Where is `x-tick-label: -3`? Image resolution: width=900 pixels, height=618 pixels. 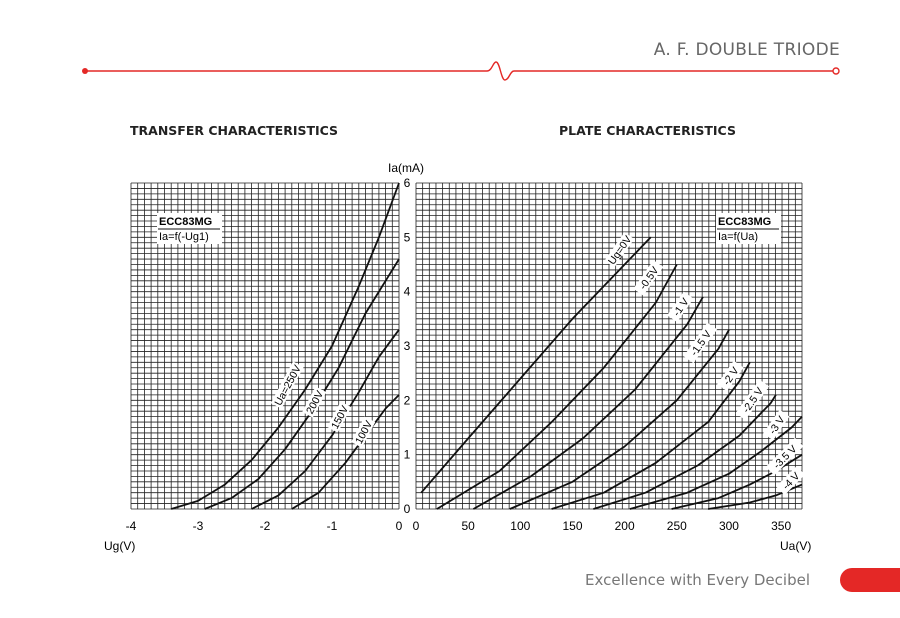
x-tick-label: -3 is located at coordinates (198, 526).